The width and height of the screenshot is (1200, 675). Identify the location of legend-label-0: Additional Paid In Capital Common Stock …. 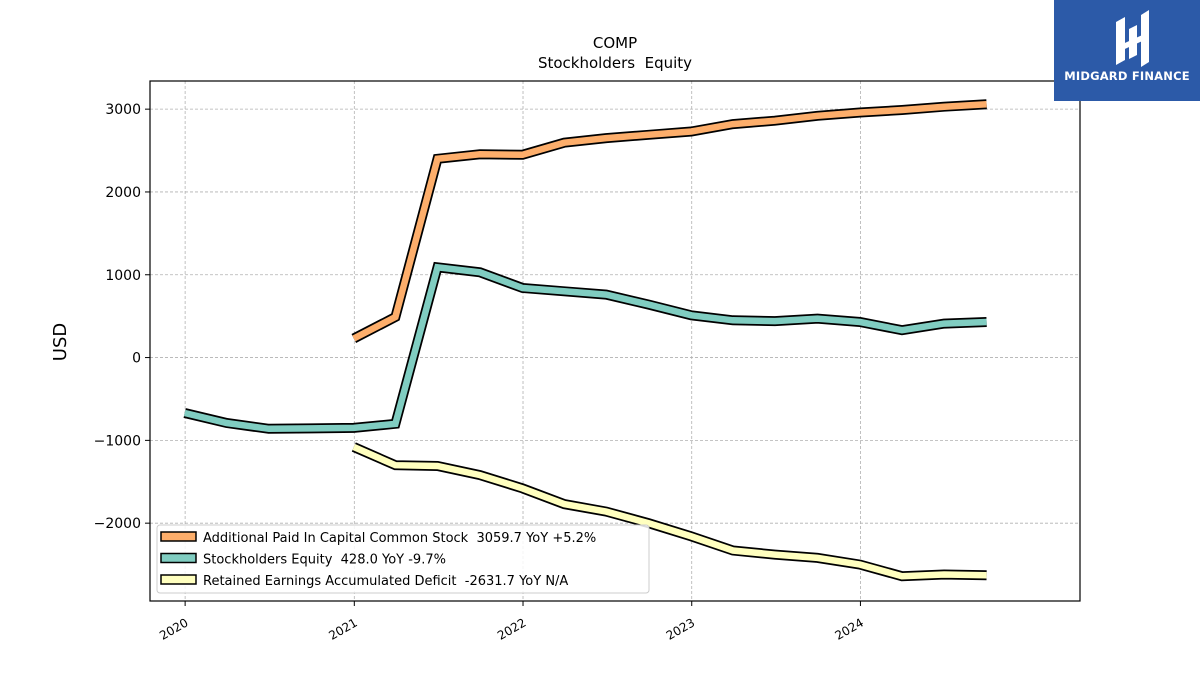
(399, 538).